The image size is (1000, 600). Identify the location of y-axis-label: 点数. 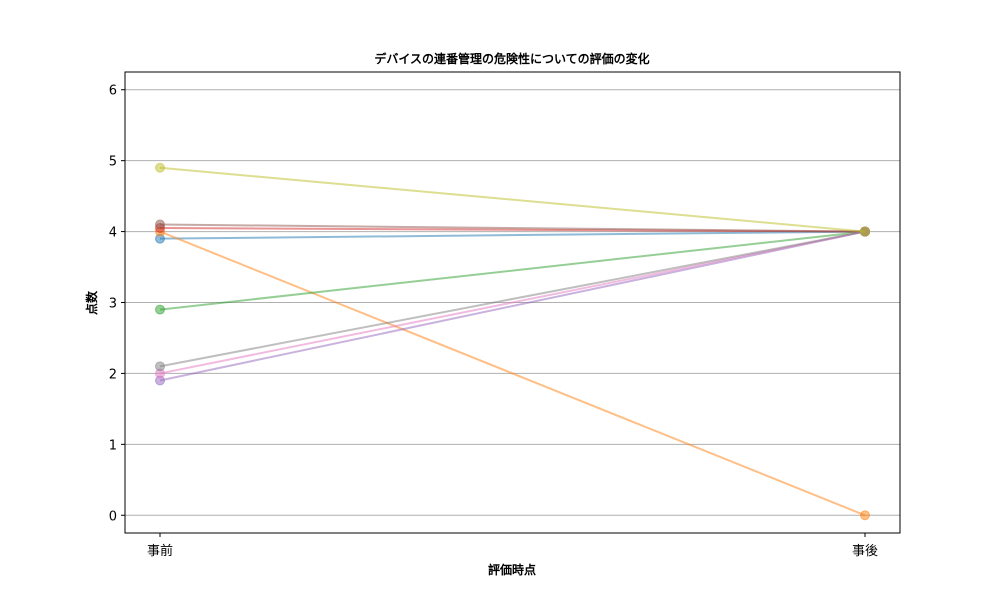
(91, 302).